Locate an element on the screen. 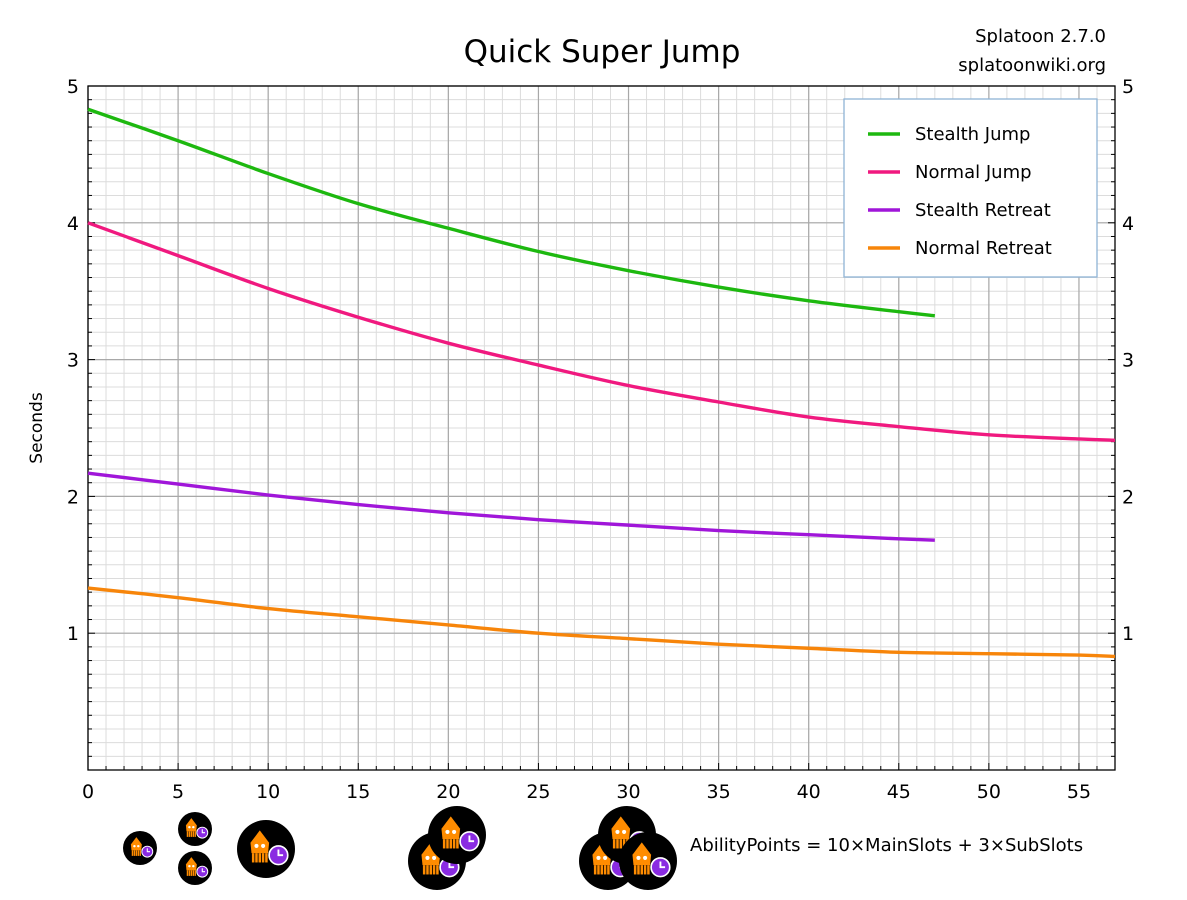 This screenshot has width=1187, height=900. y-tick-label-right: 2 is located at coordinates (1128, 497).